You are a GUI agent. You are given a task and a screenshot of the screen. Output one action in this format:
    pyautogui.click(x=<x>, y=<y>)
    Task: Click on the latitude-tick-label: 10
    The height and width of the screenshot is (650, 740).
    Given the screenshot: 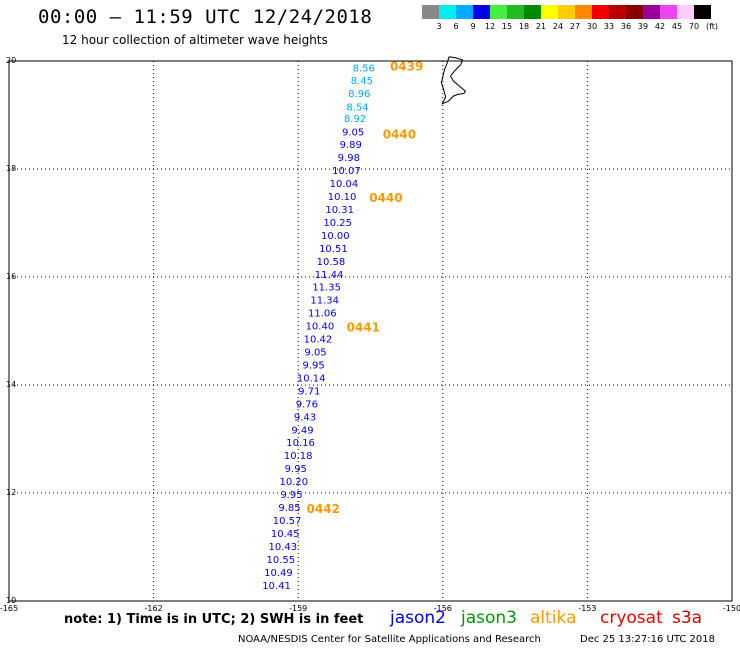 What is the action you would take?
    pyautogui.click(x=11, y=600)
    